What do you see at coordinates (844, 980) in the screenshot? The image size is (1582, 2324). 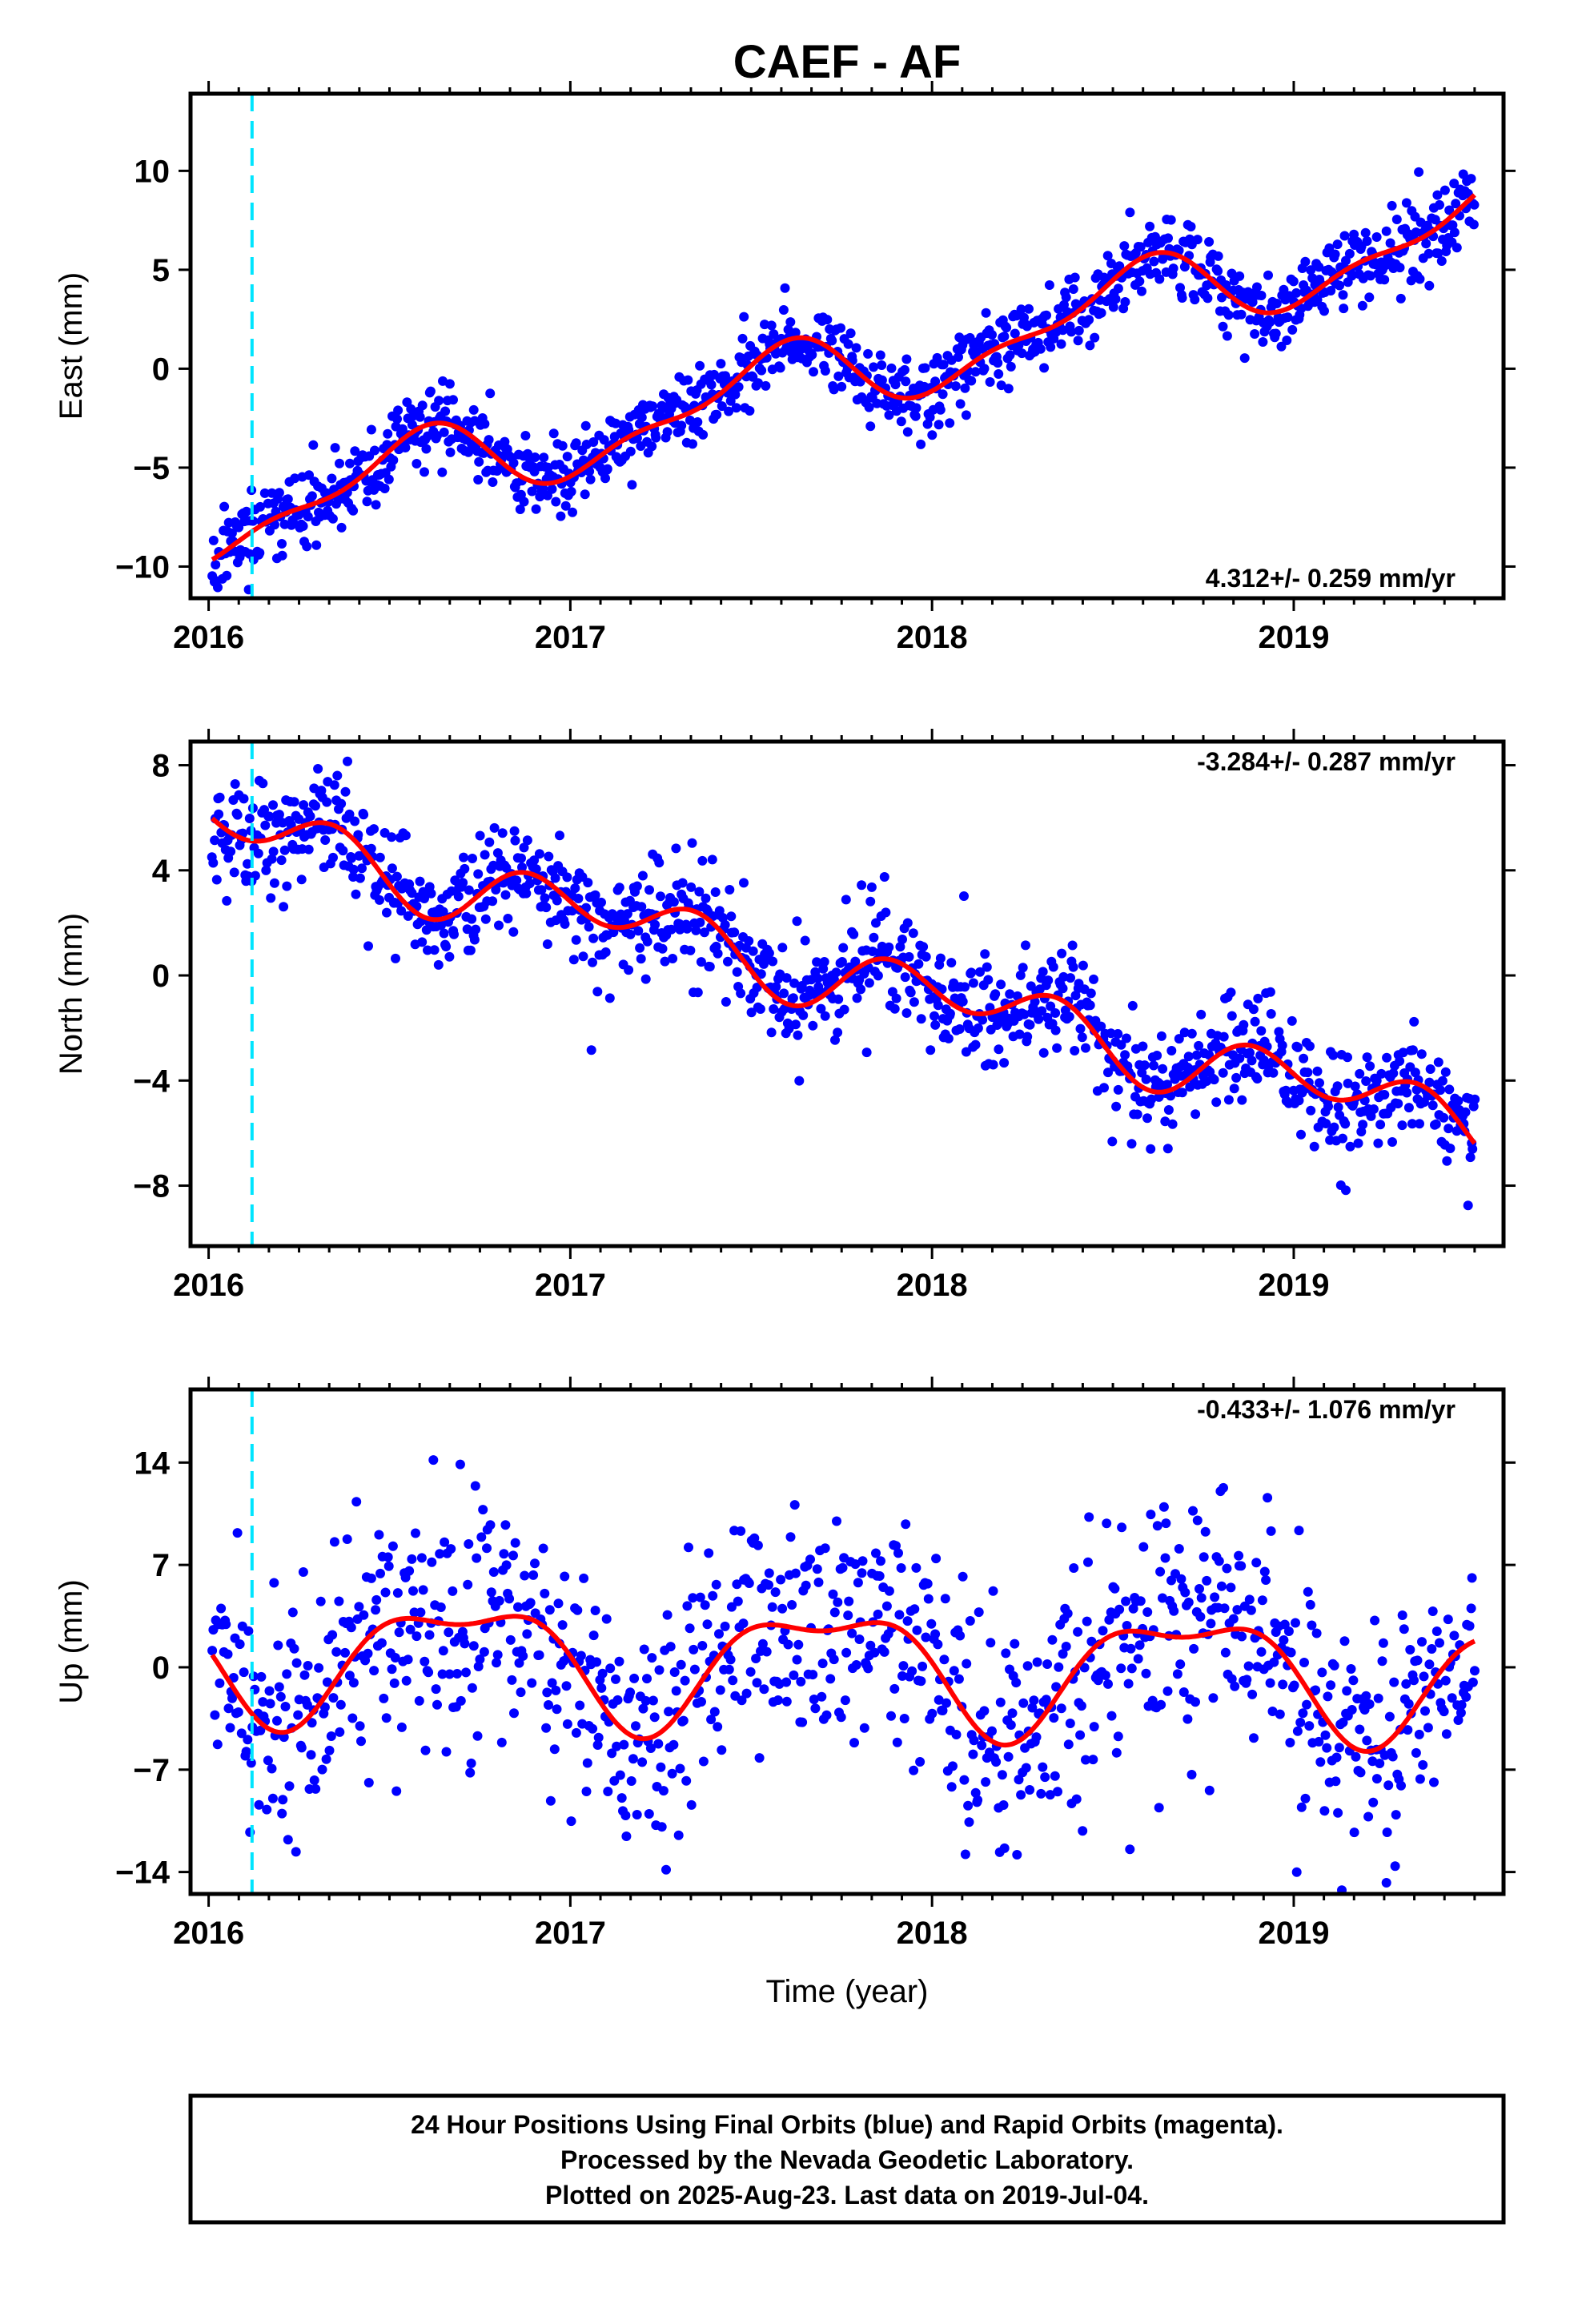 I see `north-model-curve` at bounding box center [844, 980].